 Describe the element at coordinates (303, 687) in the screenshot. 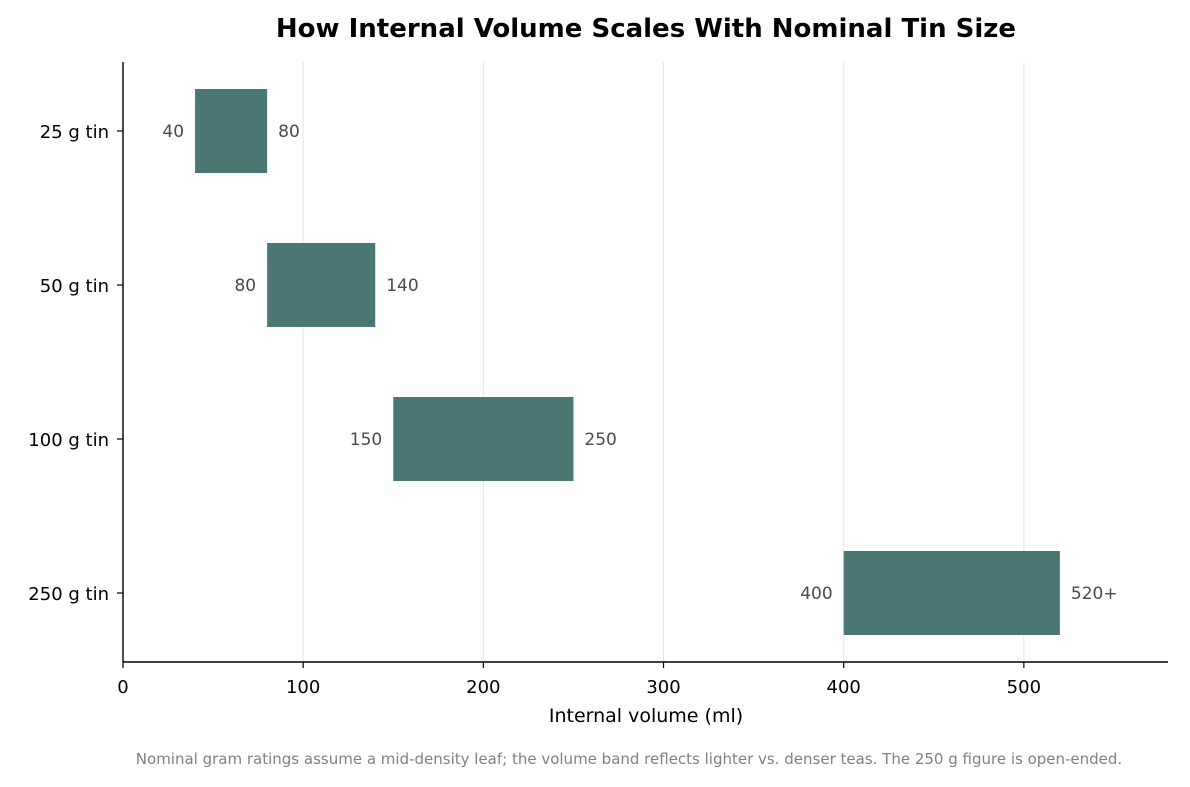

I see `x-tick-label-100: 100` at that location.